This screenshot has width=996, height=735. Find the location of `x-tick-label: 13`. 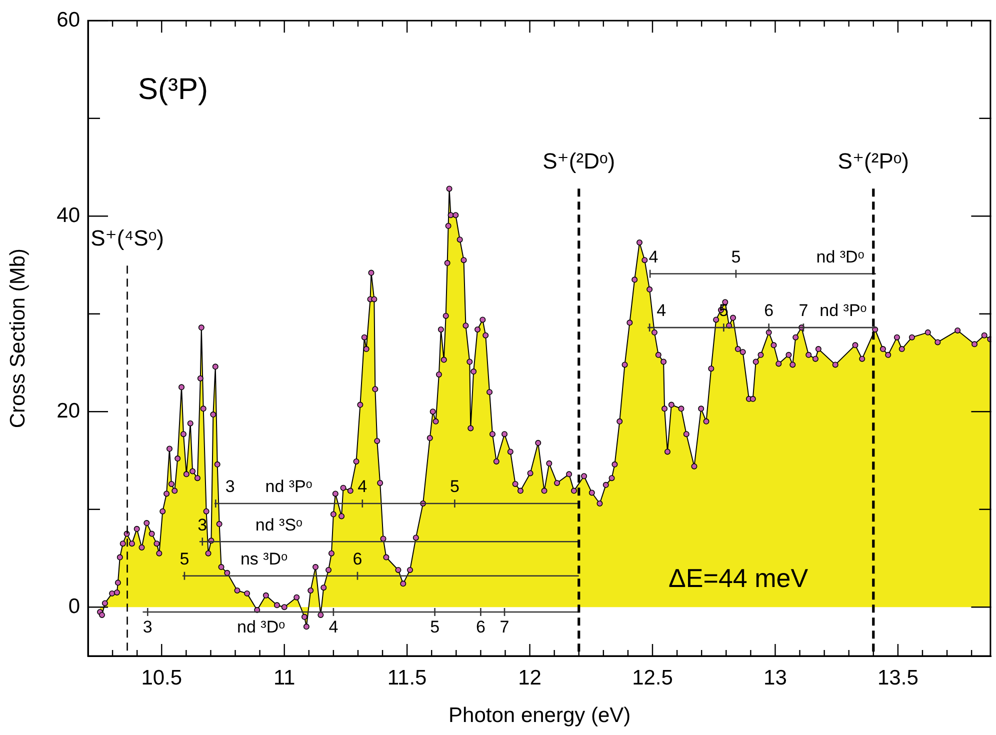

x-tick-label: 13 is located at coordinates (775, 678).